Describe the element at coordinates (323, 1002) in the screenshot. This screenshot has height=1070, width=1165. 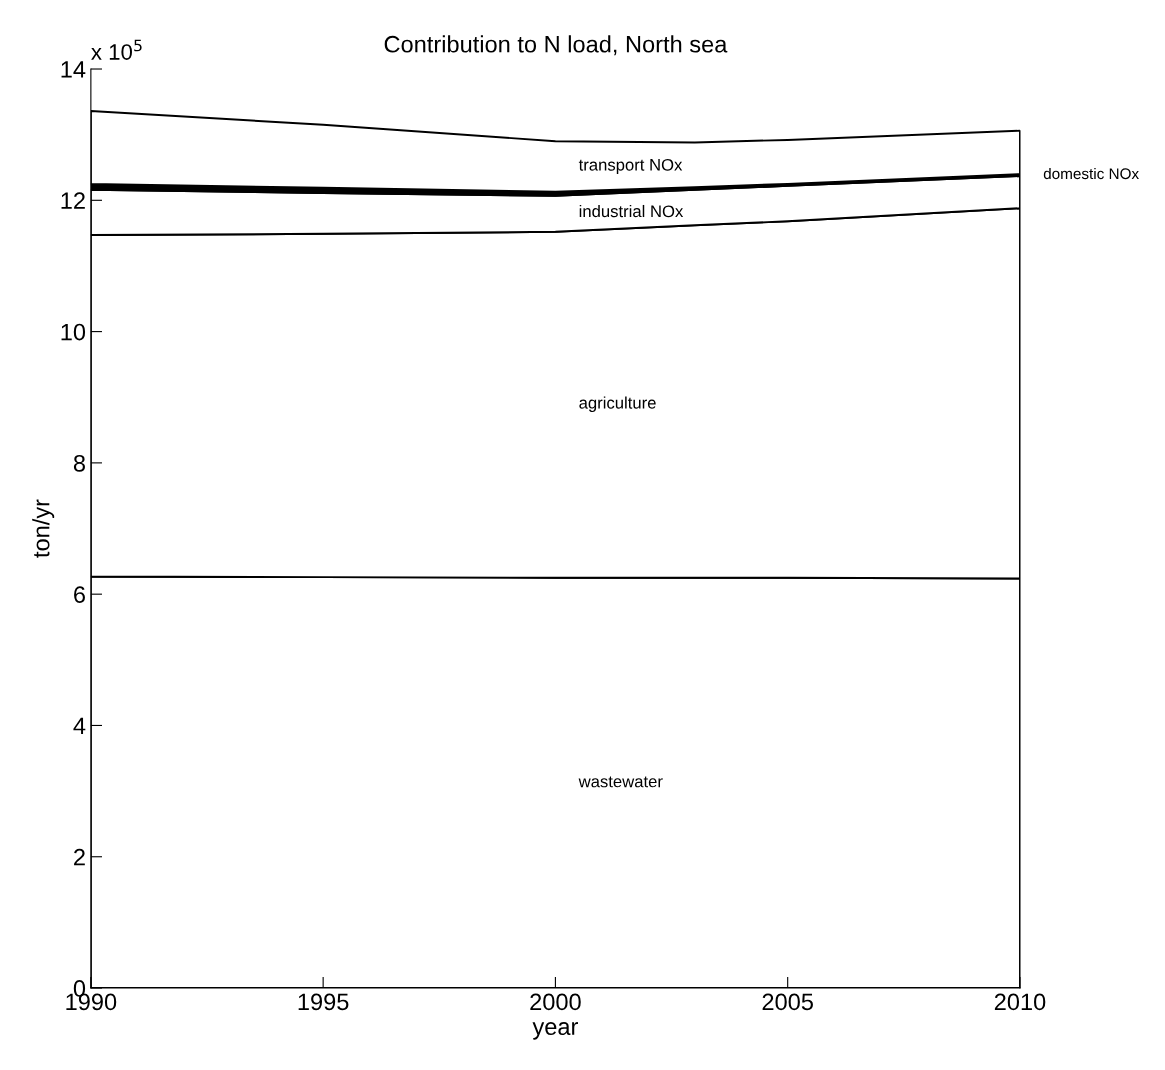
I see `x-tick-label: 1995` at that location.